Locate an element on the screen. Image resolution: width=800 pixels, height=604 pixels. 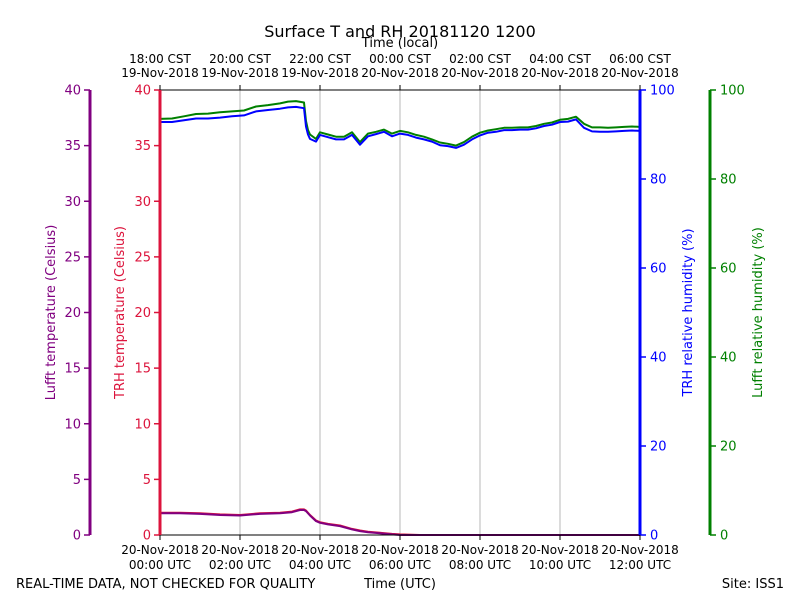
x-tick-top-label-time: 02:00 CST is located at coordinates (480, 59).